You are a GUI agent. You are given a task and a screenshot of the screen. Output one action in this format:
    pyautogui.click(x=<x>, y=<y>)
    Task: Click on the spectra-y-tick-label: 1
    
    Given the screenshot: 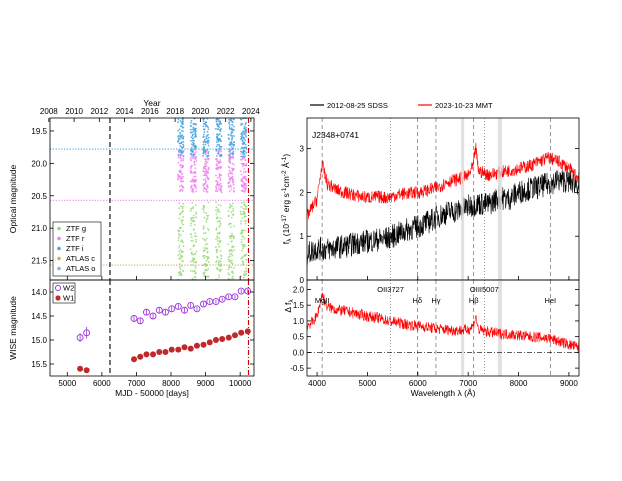 What is the action you would take?
    pyautogui.click(x=302, y=236)
    